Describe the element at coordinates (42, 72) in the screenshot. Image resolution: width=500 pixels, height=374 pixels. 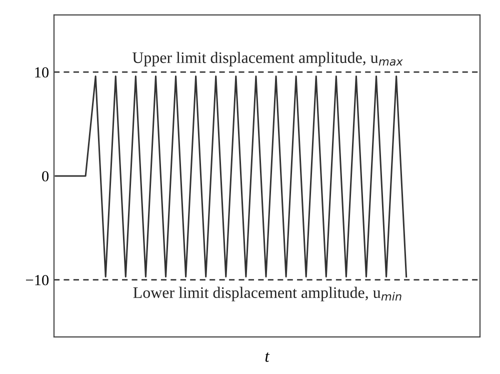
I see `y-tick-label: 10` at that location.